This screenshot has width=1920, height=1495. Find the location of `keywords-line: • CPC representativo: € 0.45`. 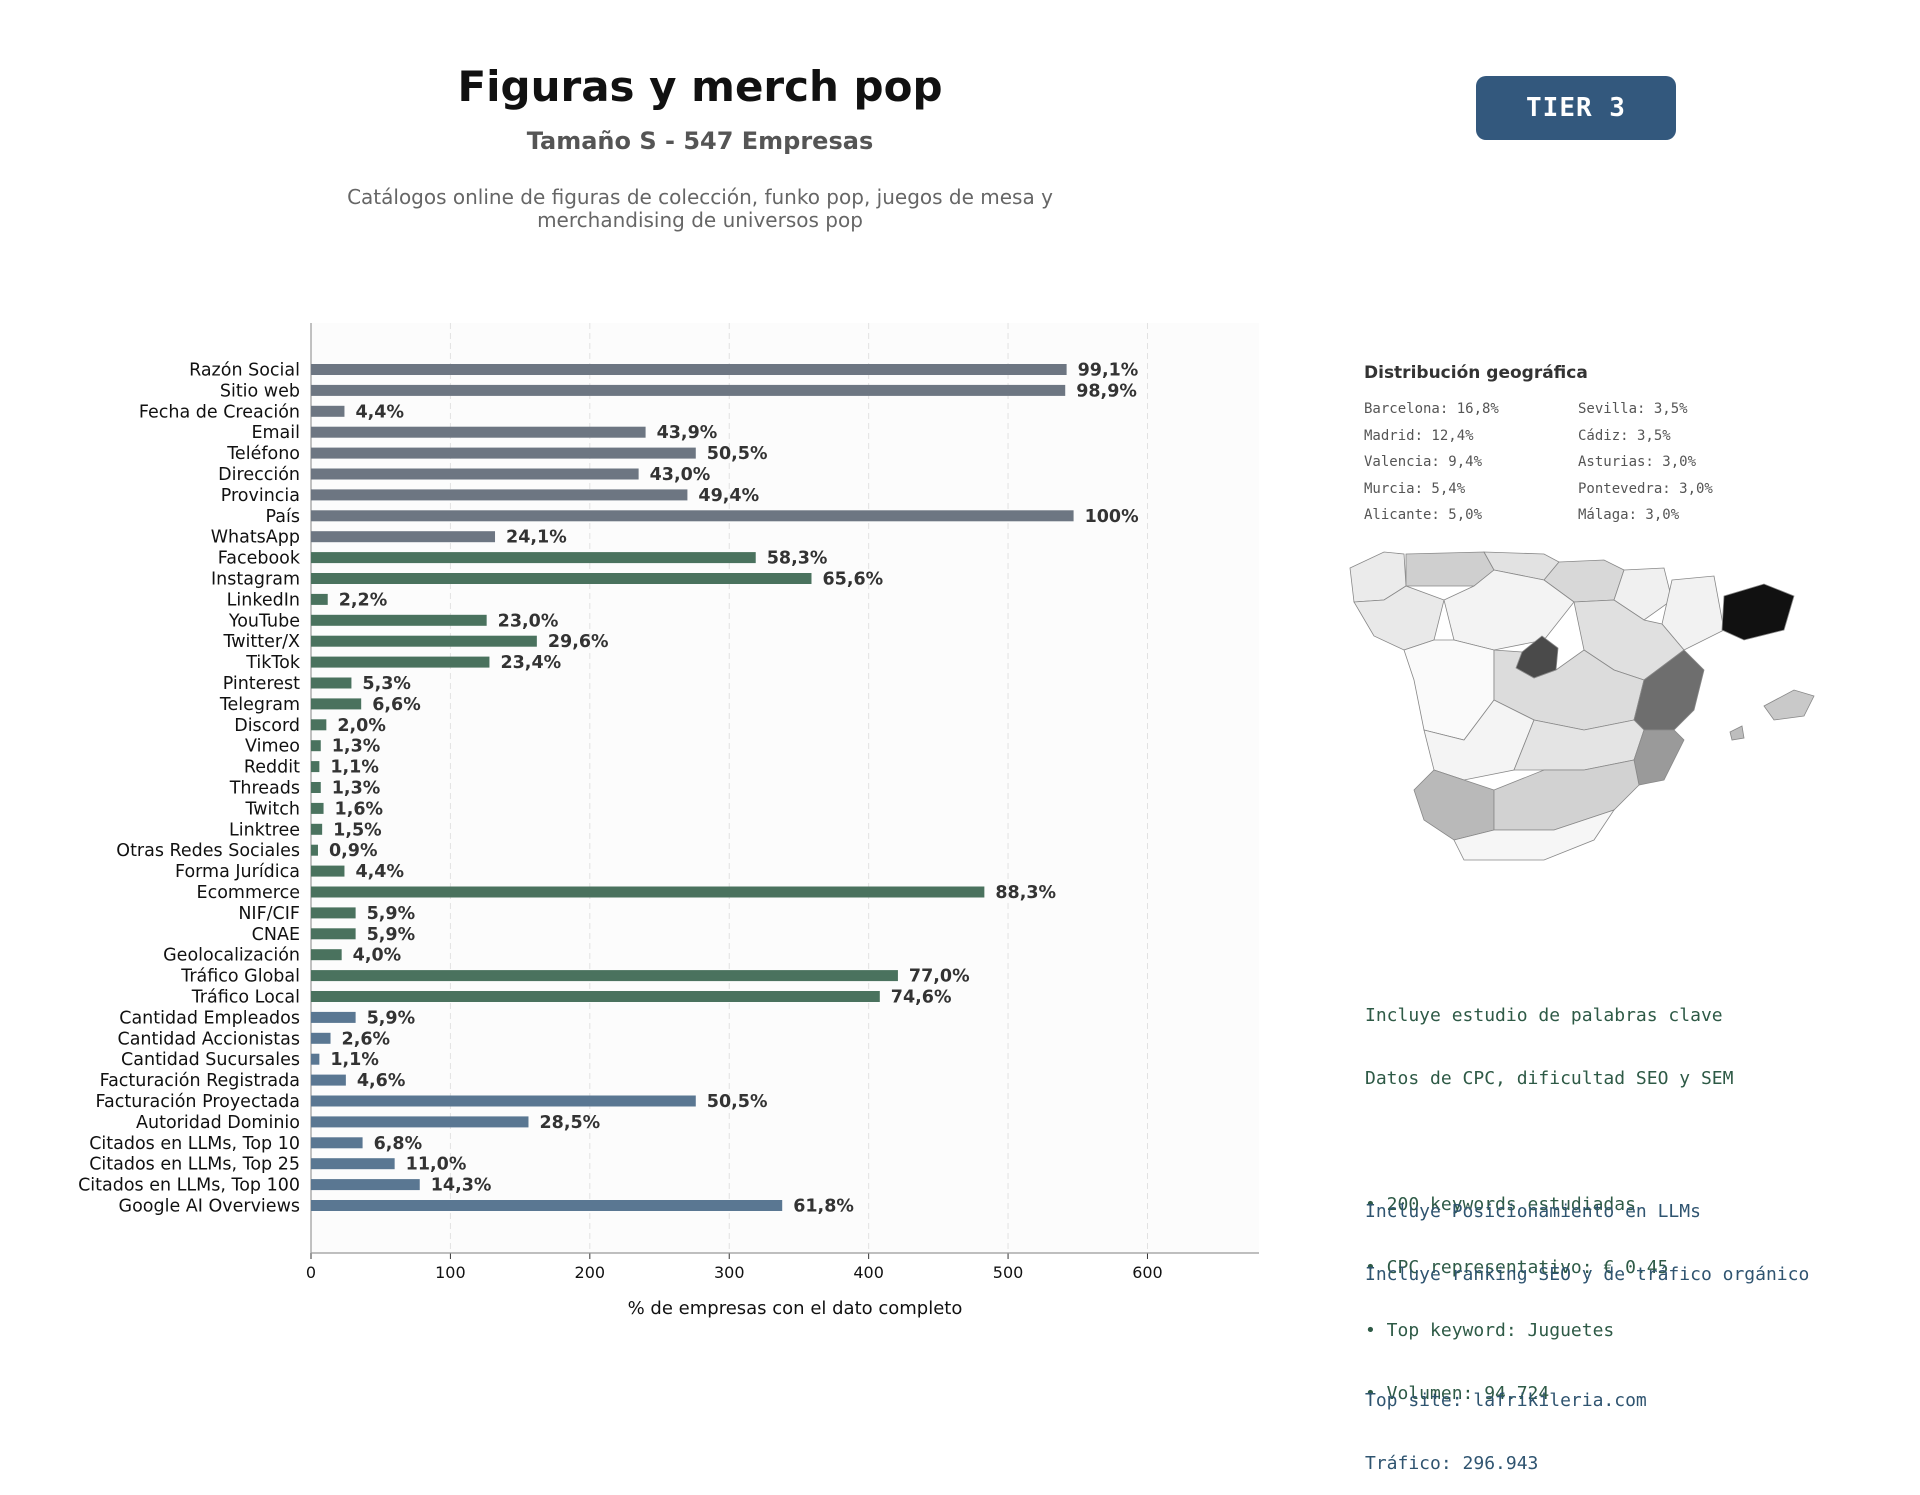

keywords-line: • CPC representativo: € 0.45 is located at coordinates (1517, 1267).